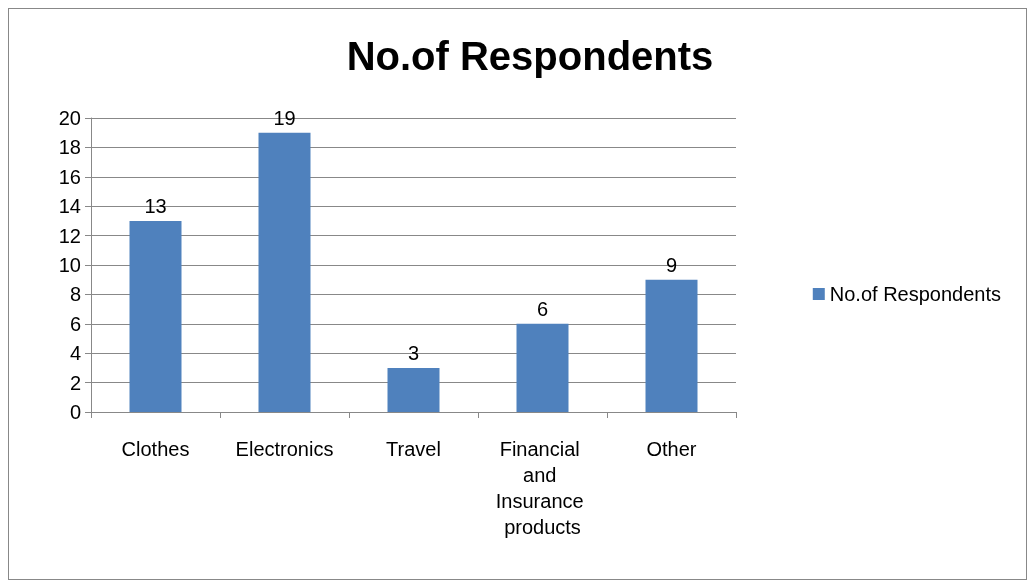  What do you see at coordinates (671, 264) in the screenshot?
I see `data-label: 9` at bounding box center [671, 264].